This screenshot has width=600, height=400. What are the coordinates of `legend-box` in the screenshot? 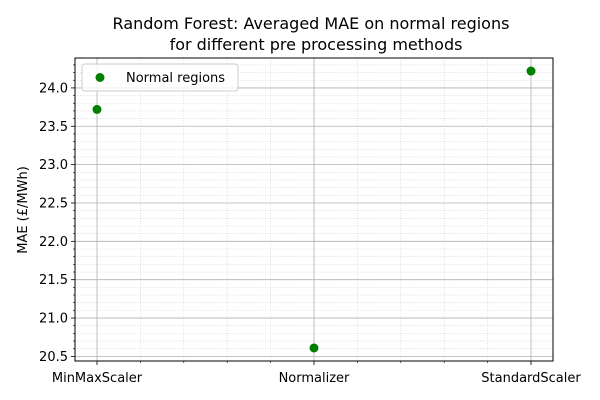 It's located at (160, 77).